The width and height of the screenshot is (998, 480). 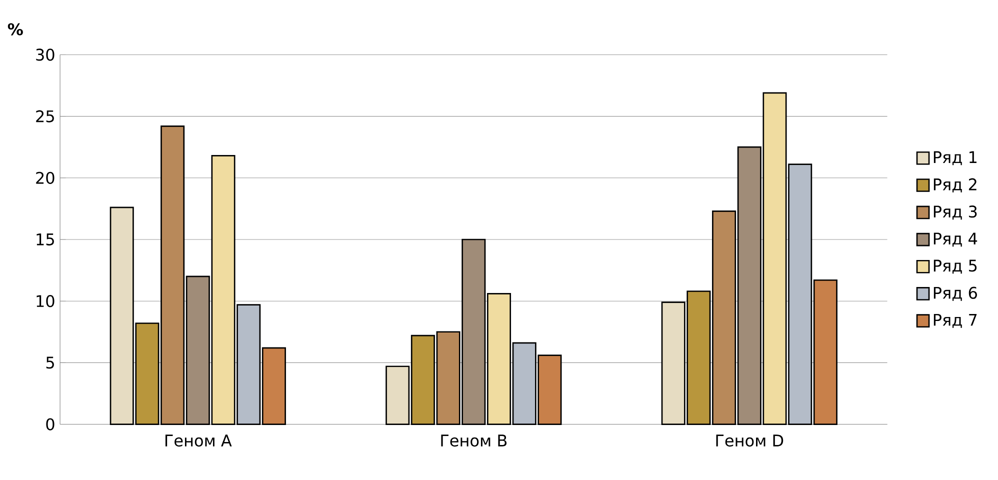 I want to click on legend-label: Ряд 1, so click(x=955, y=158).